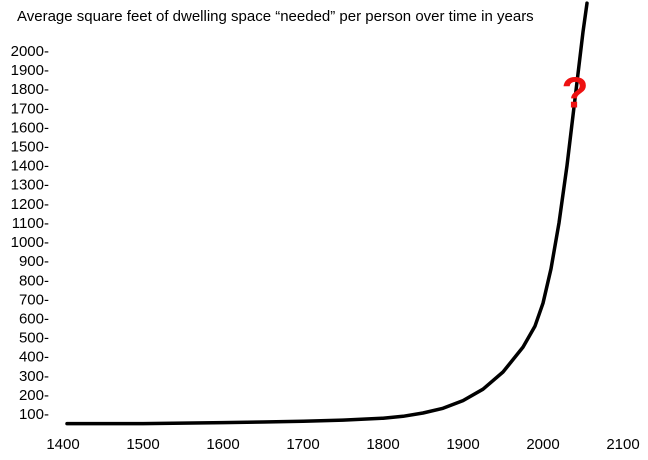 The image size is (648, 460). I want to click on x-tick-label-2000: 2000, so click(542, 444).